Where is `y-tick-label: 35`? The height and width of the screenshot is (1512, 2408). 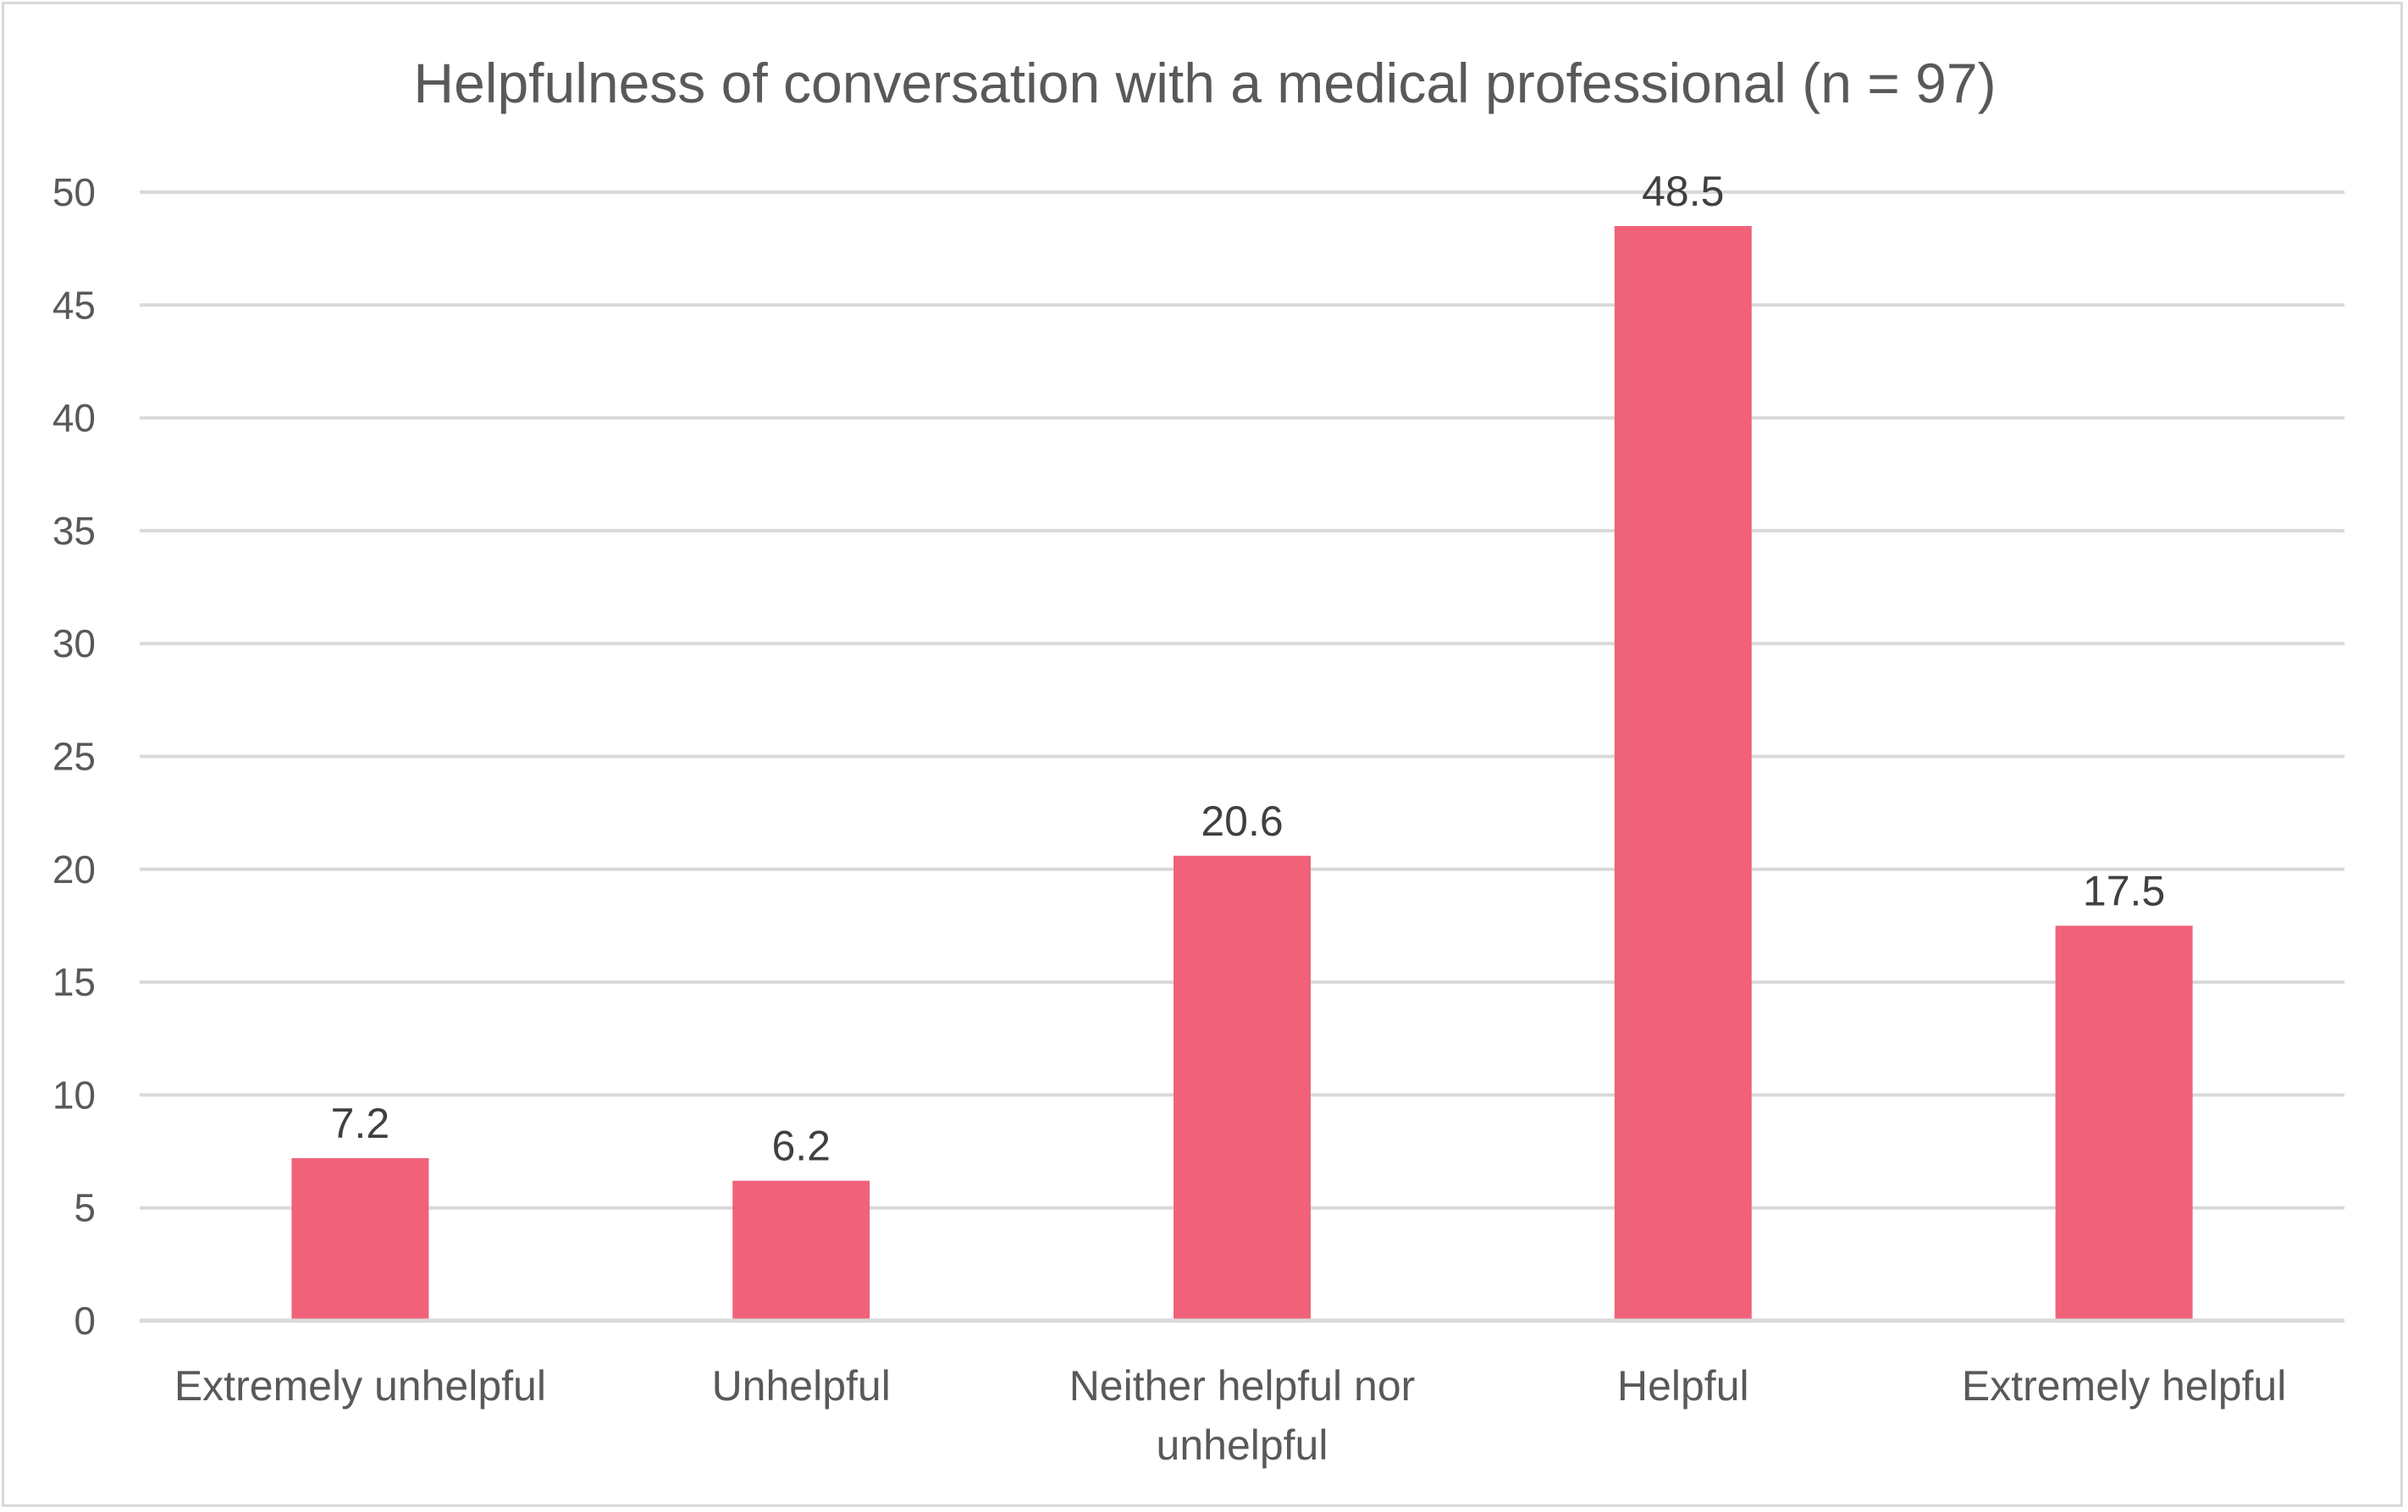
y-tick-label: 35 is located at coordinates (74, 531).